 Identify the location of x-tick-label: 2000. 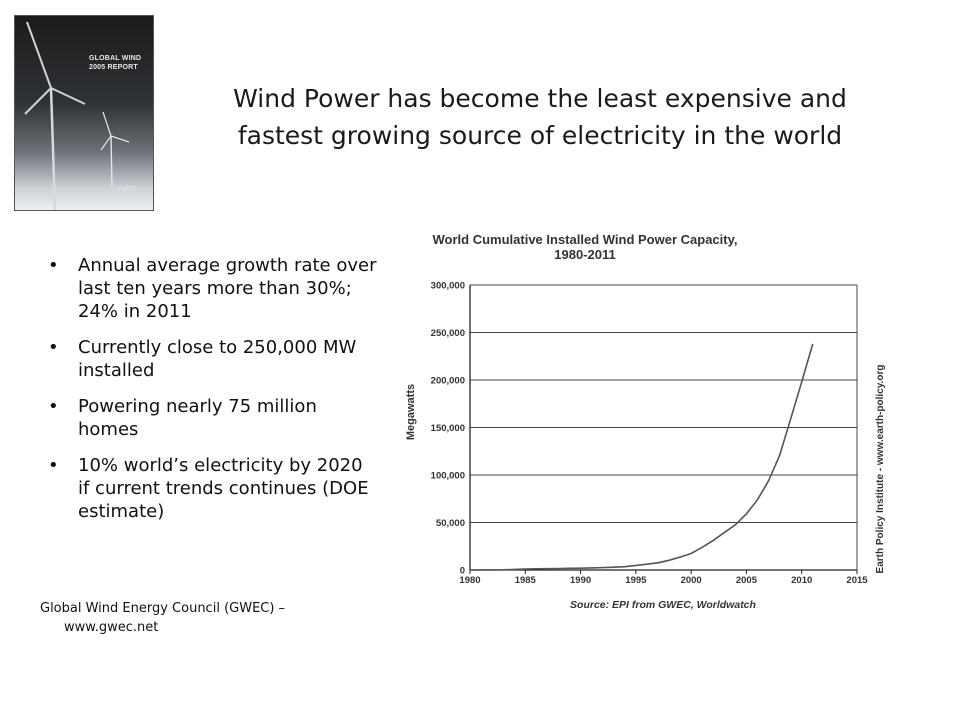
(691, 580).